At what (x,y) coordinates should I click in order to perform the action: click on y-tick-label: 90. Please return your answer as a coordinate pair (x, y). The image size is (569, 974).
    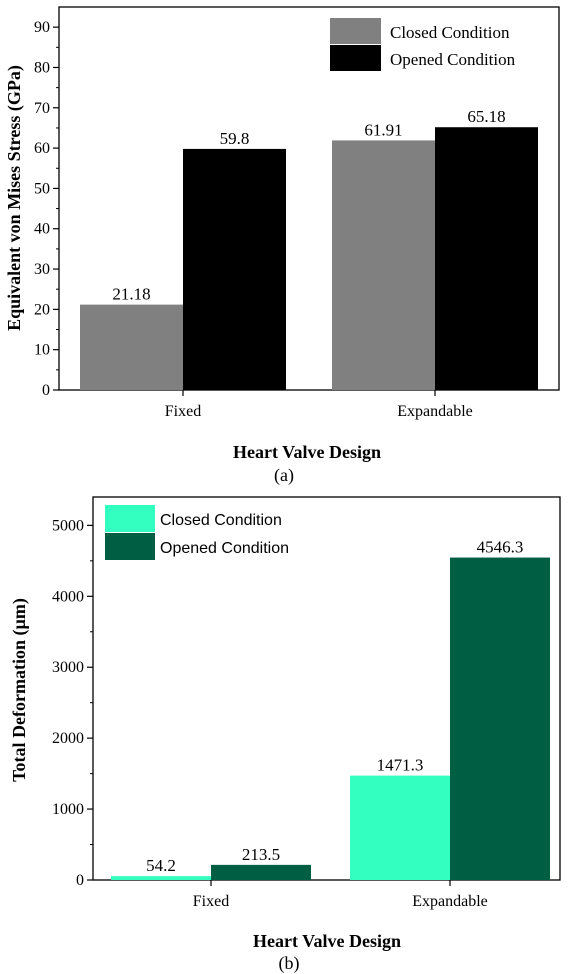
    Looking at the image, I should click on (42, 27).